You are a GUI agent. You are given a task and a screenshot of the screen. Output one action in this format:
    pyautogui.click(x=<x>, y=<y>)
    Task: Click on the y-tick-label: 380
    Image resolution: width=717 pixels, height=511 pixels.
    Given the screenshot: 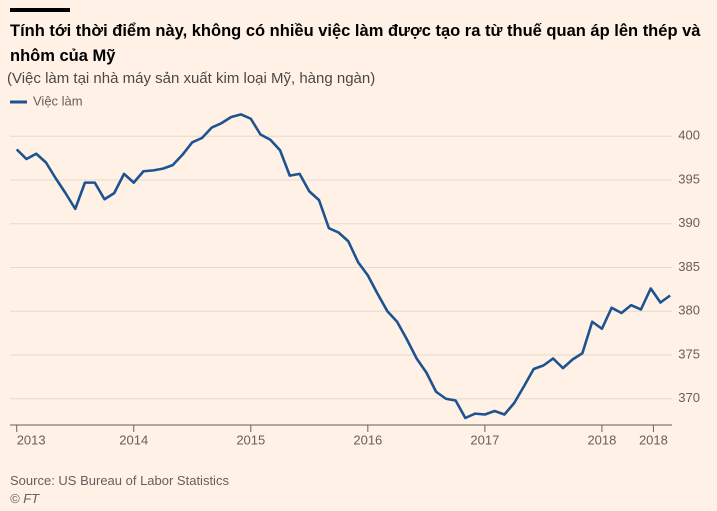 What is the action you would take?
    pyautogui.click(x=689, y=310)
    